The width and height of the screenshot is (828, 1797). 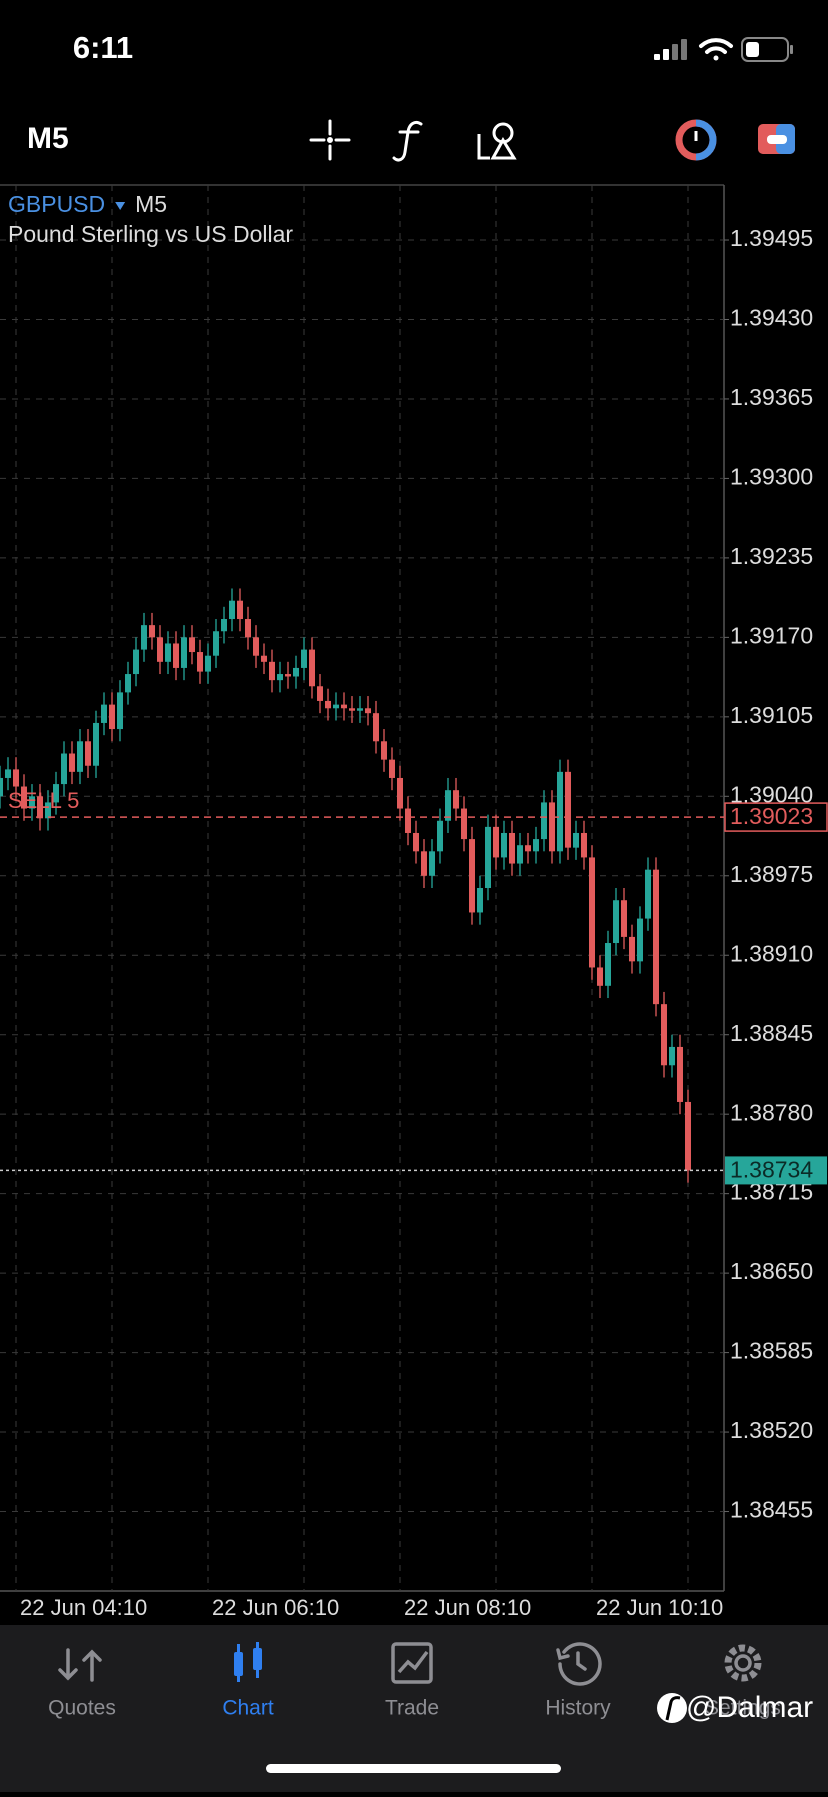 I want to click on trade-button, so click(x=776, y=139).